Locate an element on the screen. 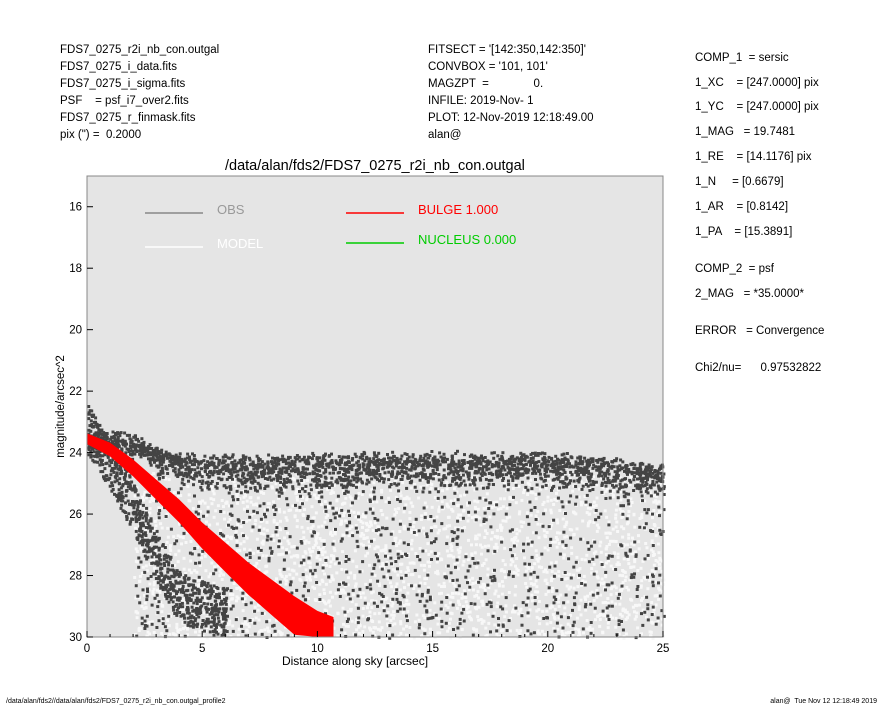  param-line-6: 1_AR = [0.8142] is located at coordinates (742, 207).